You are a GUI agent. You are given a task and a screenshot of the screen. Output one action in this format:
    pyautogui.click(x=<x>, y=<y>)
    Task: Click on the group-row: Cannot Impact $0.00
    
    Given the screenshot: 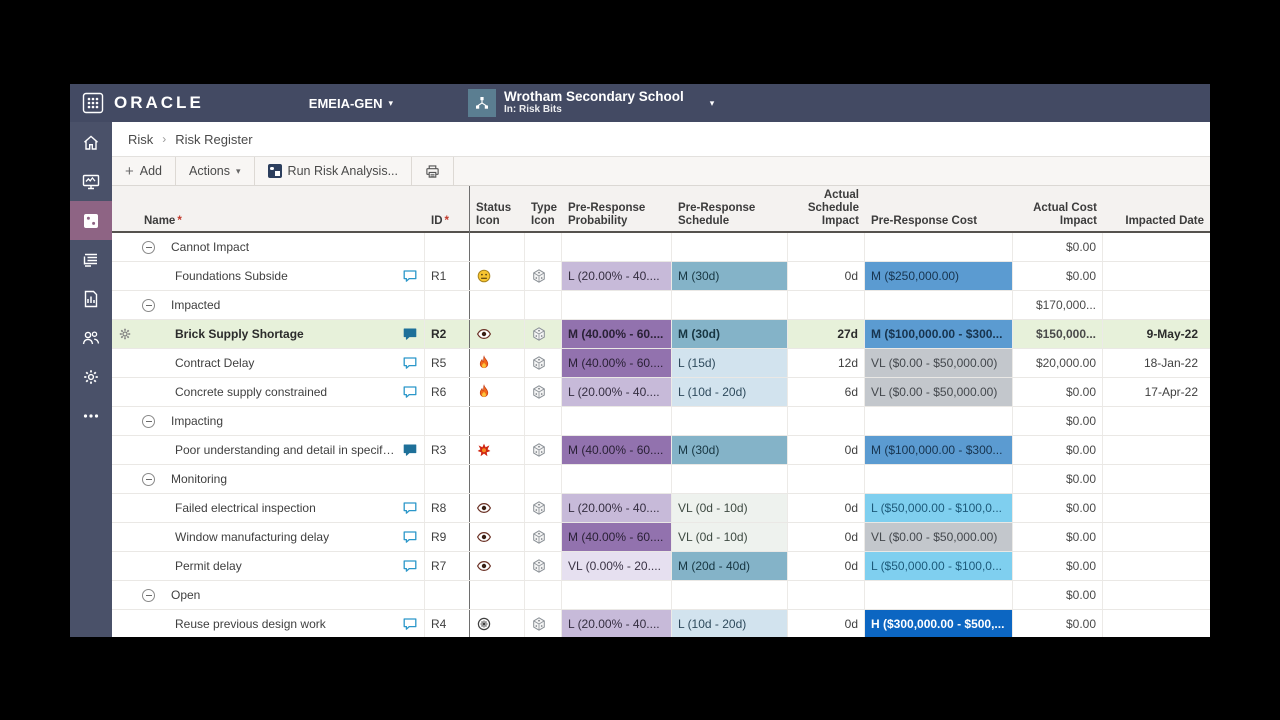 What is the action you would take?
    pyautogui.click(x=661, y=247)
    